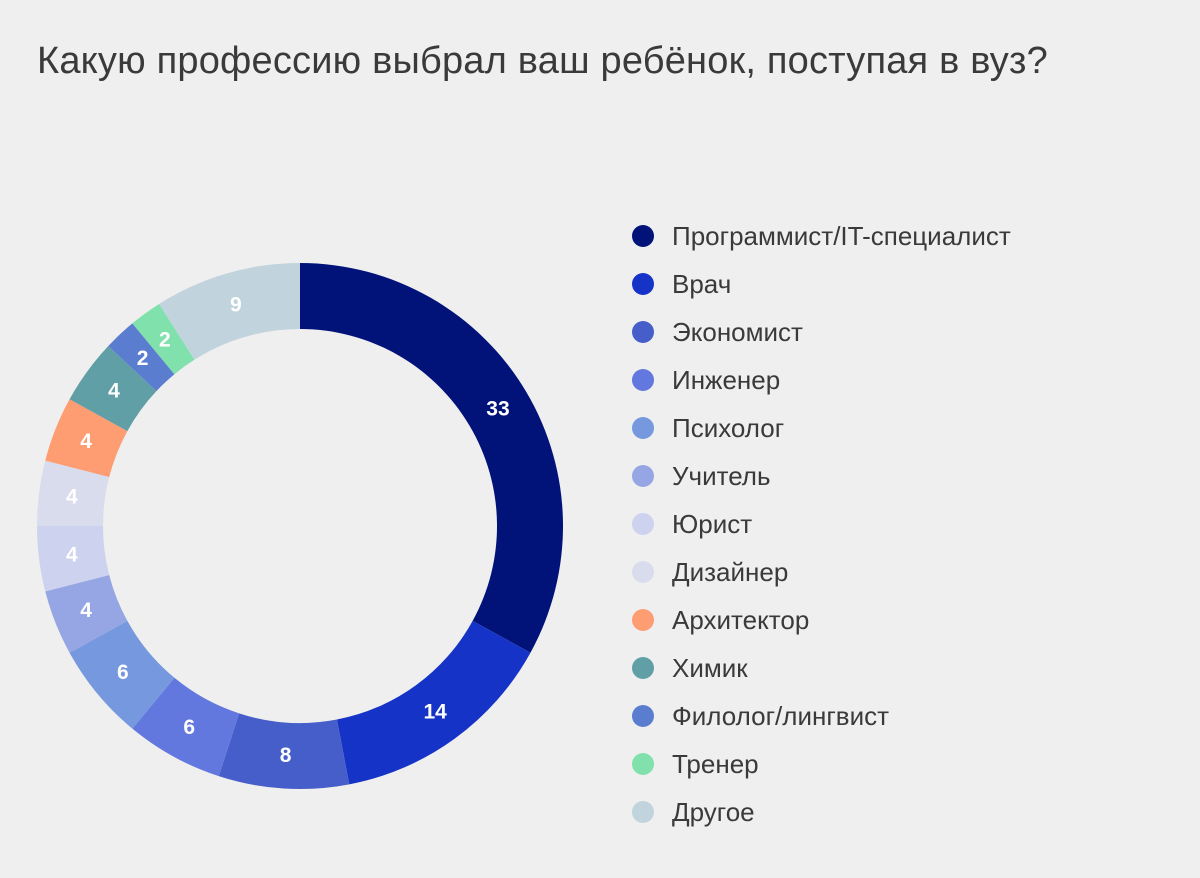 Image resolution: width=1200 pixels, height=878 pixels. I want to click on slice-value-label-6: 4, so click(86, 610).